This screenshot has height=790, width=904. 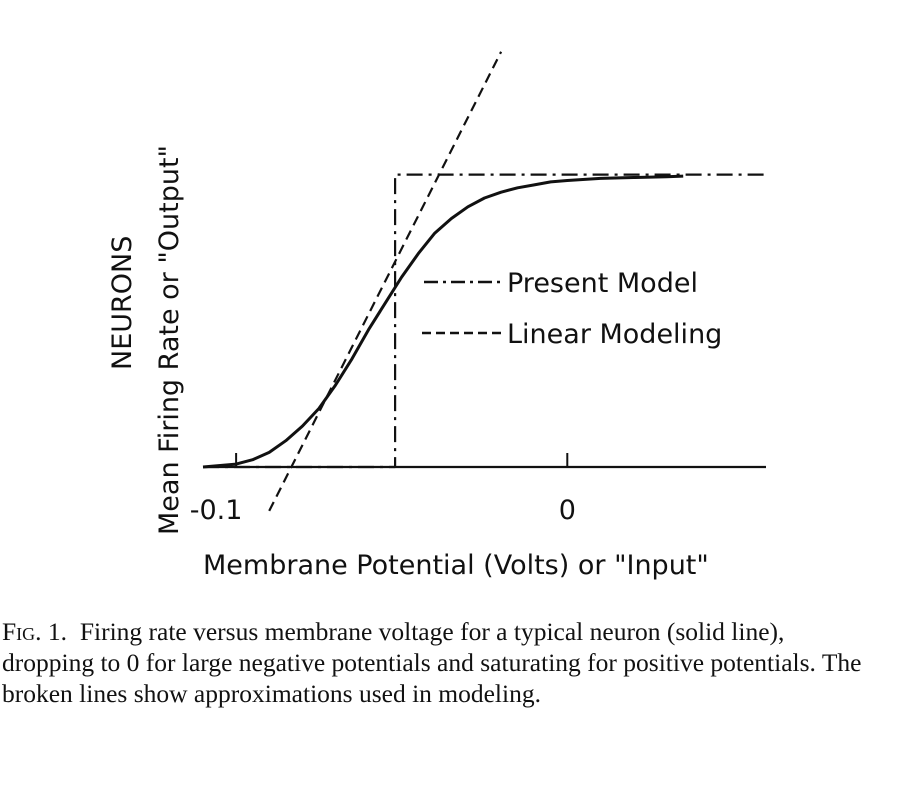 What do you see at coordinates (216, 510) in the screenshot?
I see `x-tick-label-0: -0.1` at bounding box center [216, 510].